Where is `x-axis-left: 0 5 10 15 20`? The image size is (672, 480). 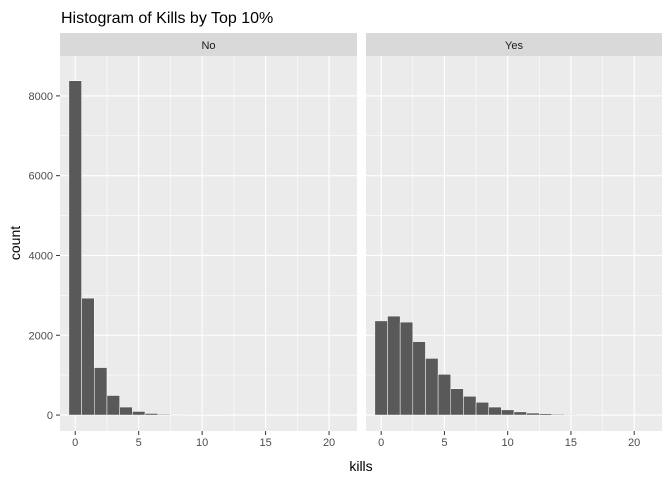
x-axis-left: 0 5 10 15 20 is located at coordinates (203, 440).